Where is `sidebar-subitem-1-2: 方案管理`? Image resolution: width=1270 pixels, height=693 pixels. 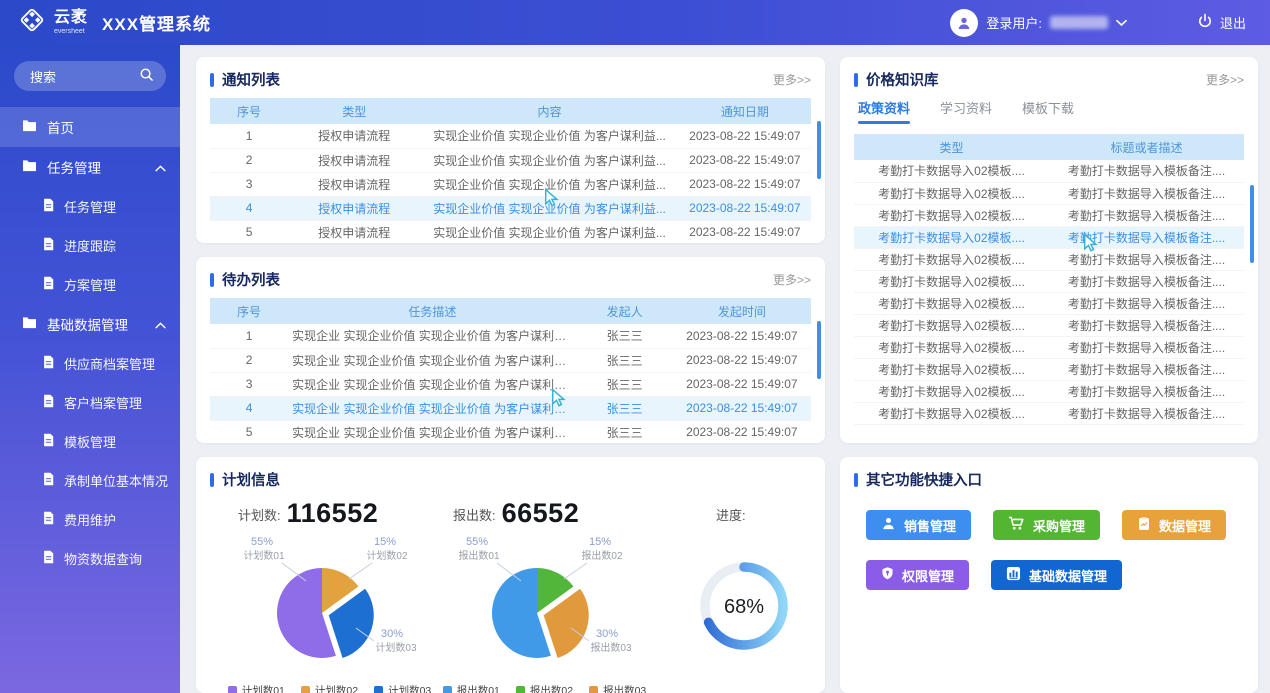
sidebar-subitem-1-2: 方案管理 is located at coordinates (90, 284).